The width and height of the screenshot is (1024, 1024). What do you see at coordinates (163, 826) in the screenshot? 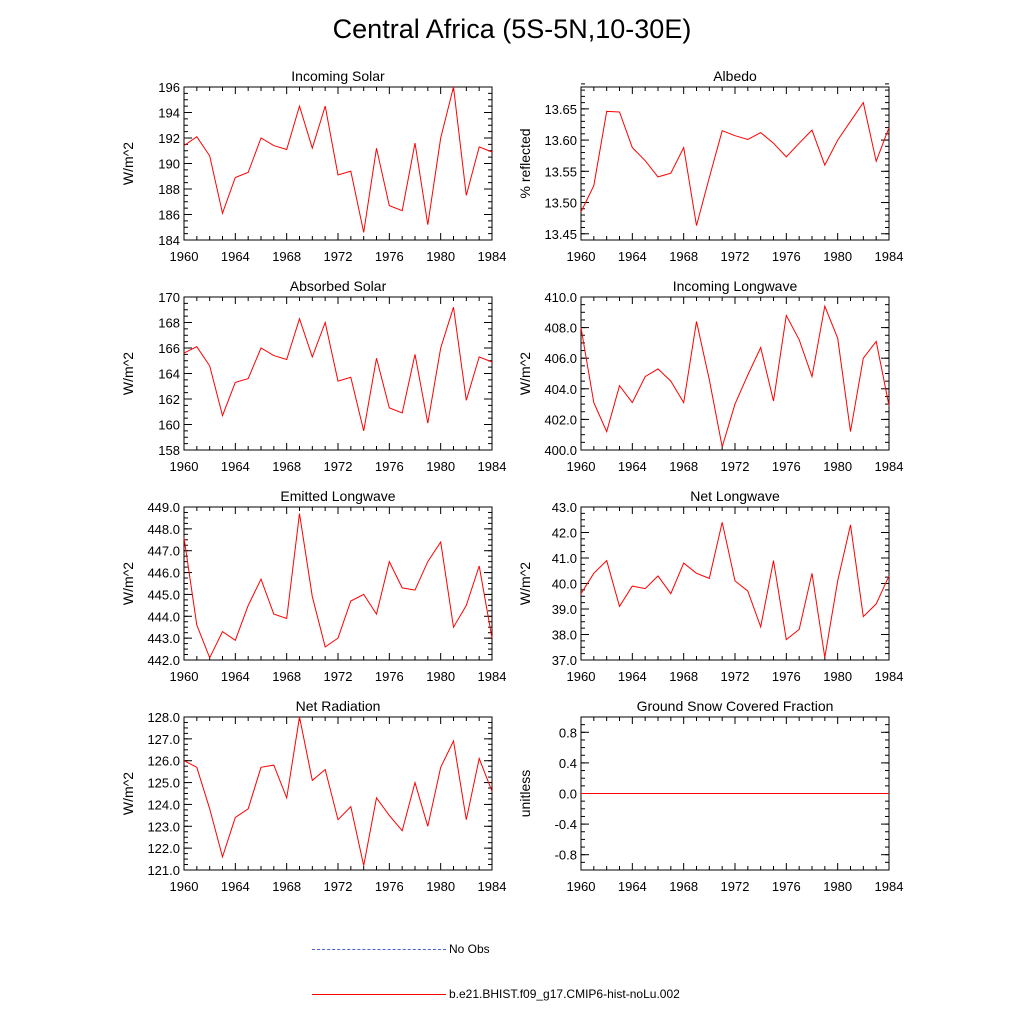
I see `y-tick-label: 123.0` at bounding box center [163, 826].